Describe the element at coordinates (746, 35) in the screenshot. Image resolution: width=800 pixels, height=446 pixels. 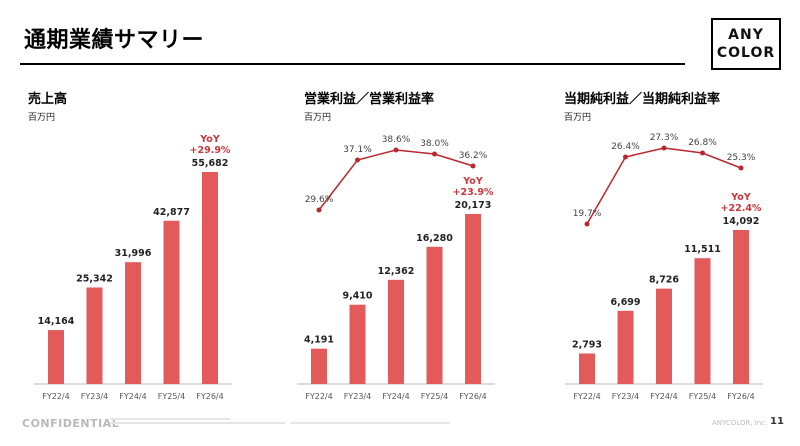
I see `logo-line-1: ANY` at that location.